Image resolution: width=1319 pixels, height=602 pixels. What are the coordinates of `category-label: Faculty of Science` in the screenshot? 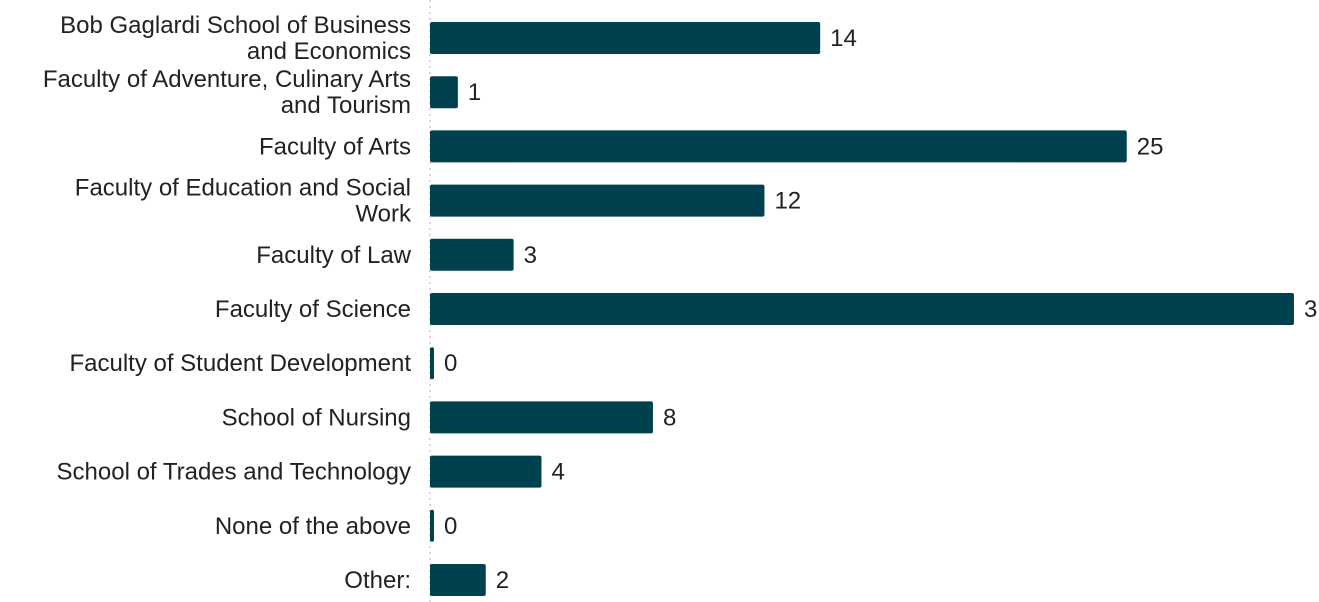 It's located at (313, 309).